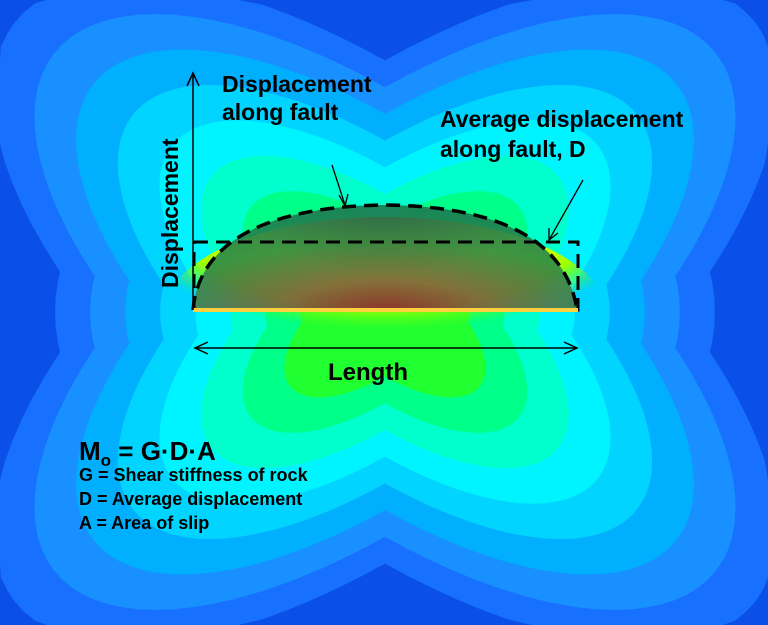 The width and height of the screenshot is (768, 625). I want to click on seismic-moment-formula: Mo = G·D·A, so click(147, 453).